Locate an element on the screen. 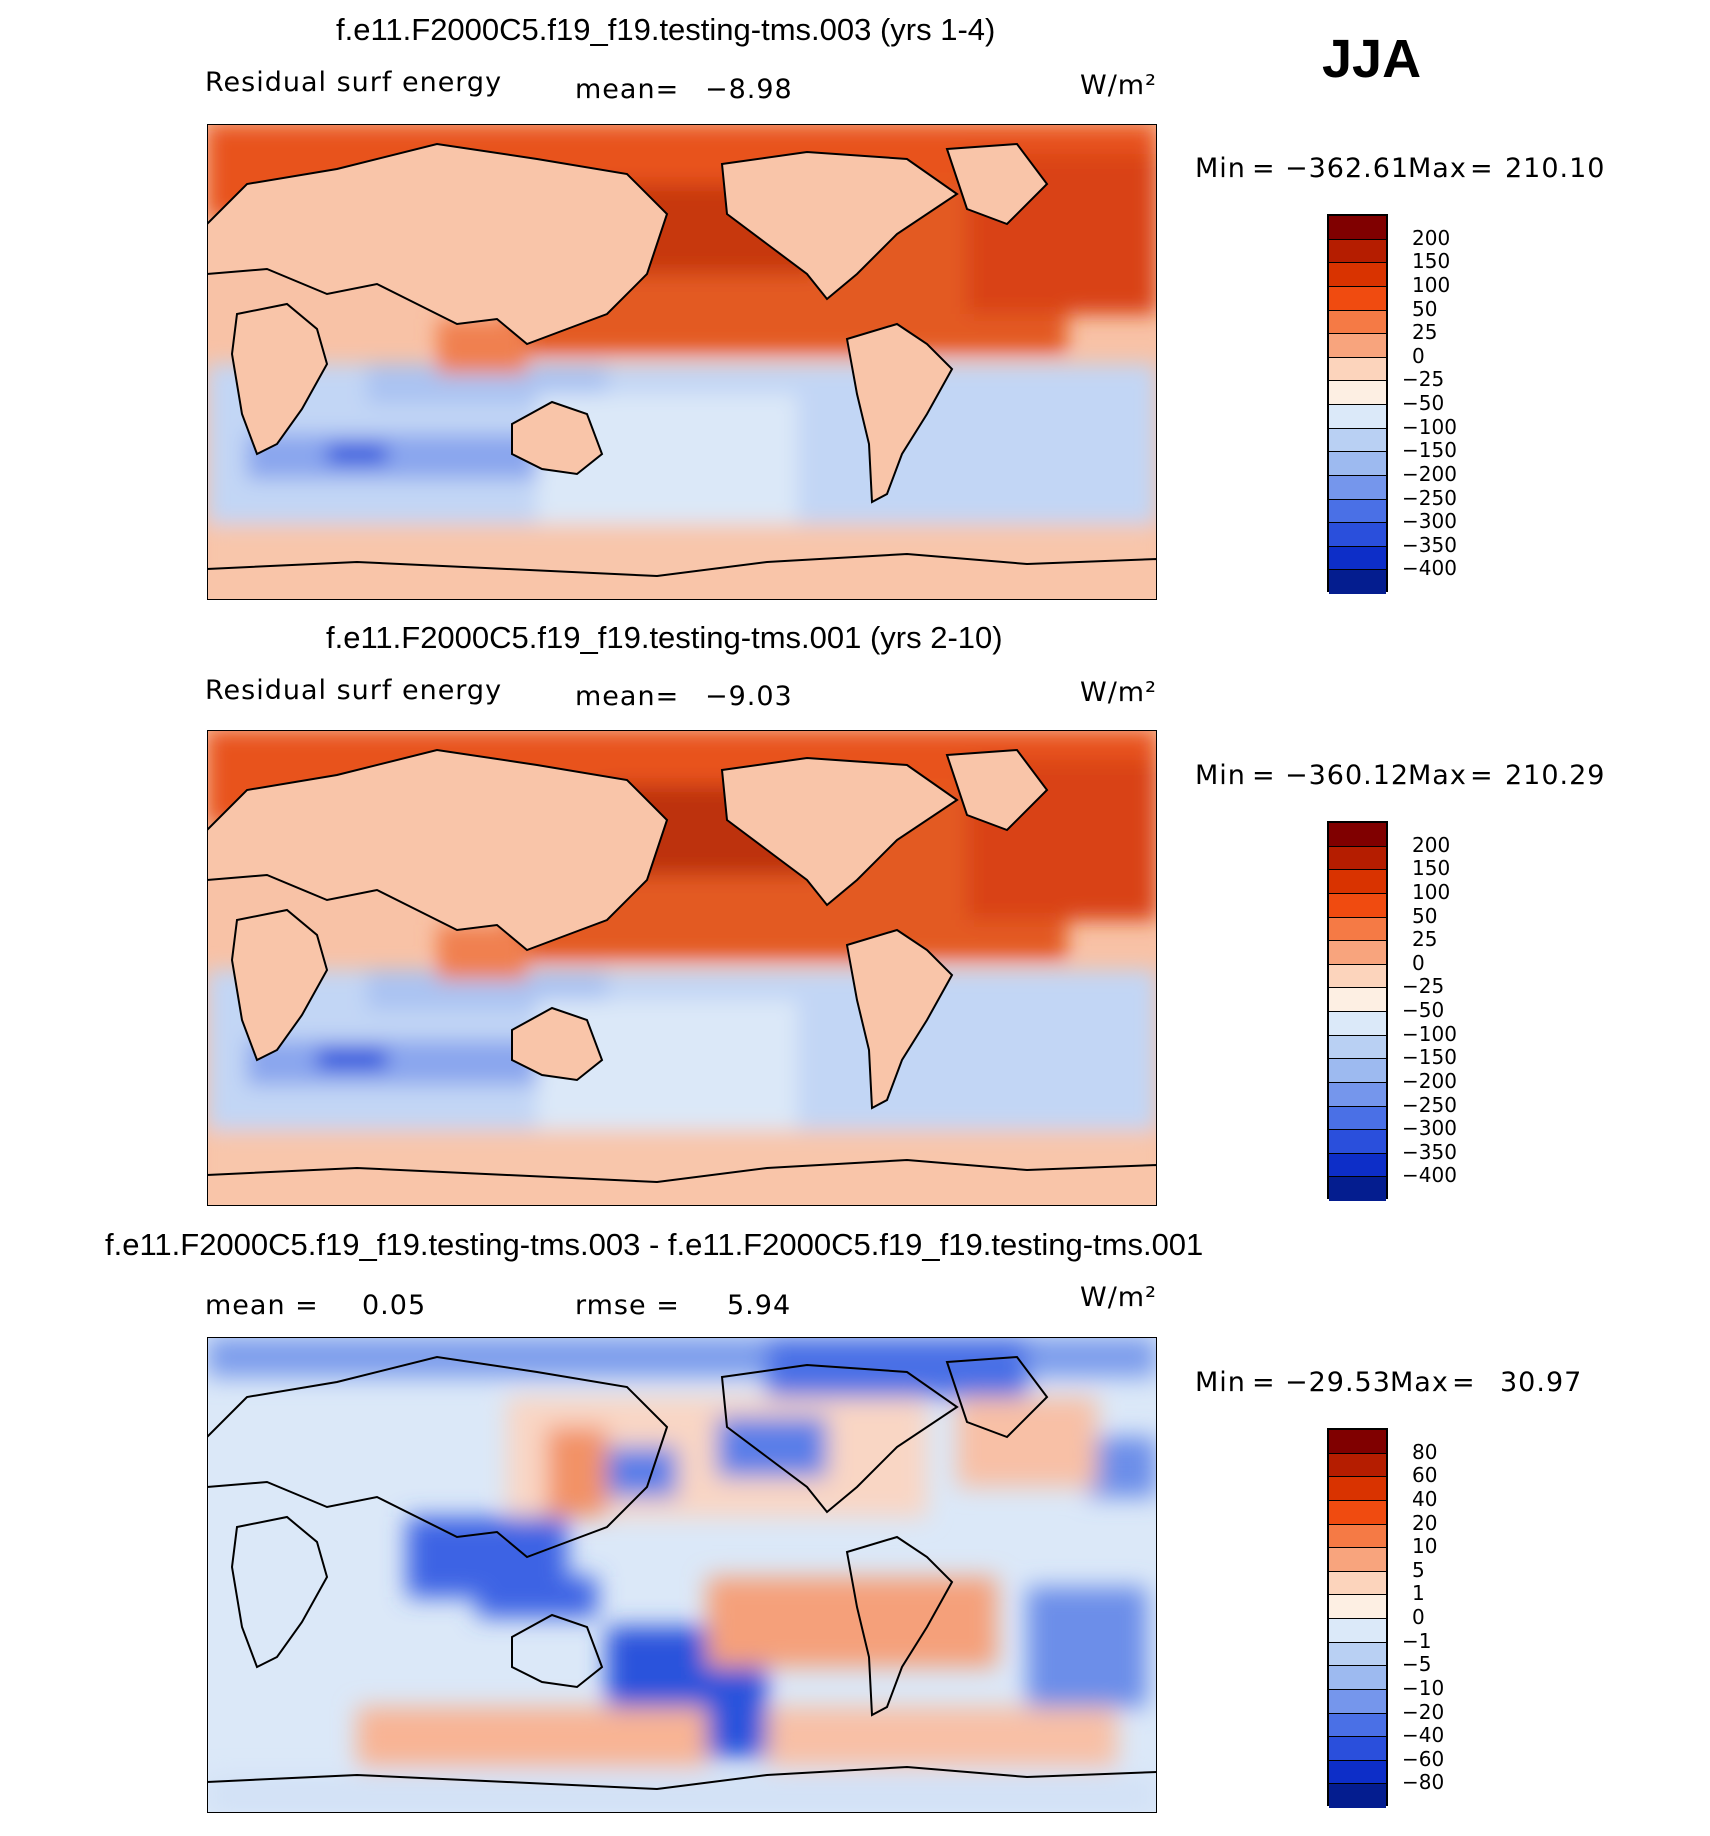 The width and height of the screenshot is (1710, 1836). panel3-colorbar-tick-label: −60 is located at coordinates (1423, 1758).